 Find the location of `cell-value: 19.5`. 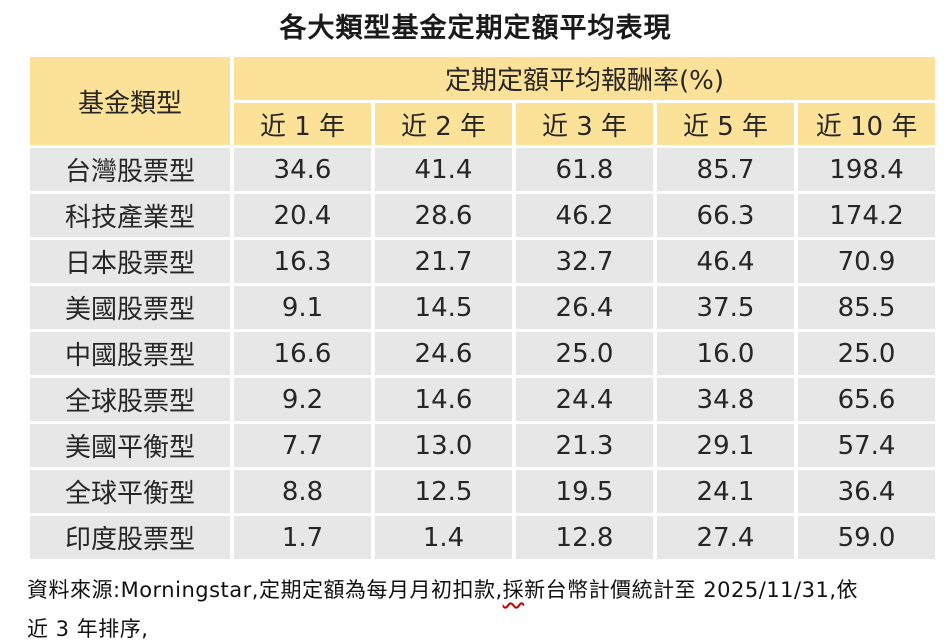

cell-value: 19.5 is located at coordinates (584, 491).